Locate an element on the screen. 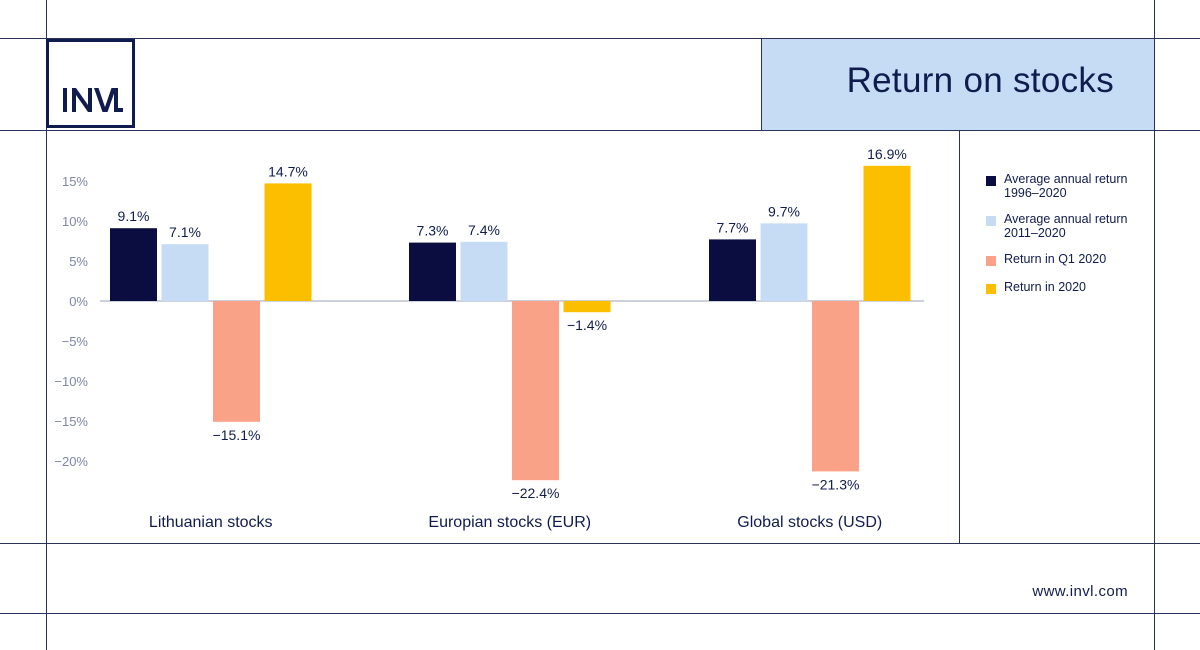  frame-line-chart-bottom is located at coordinates (600, 543).